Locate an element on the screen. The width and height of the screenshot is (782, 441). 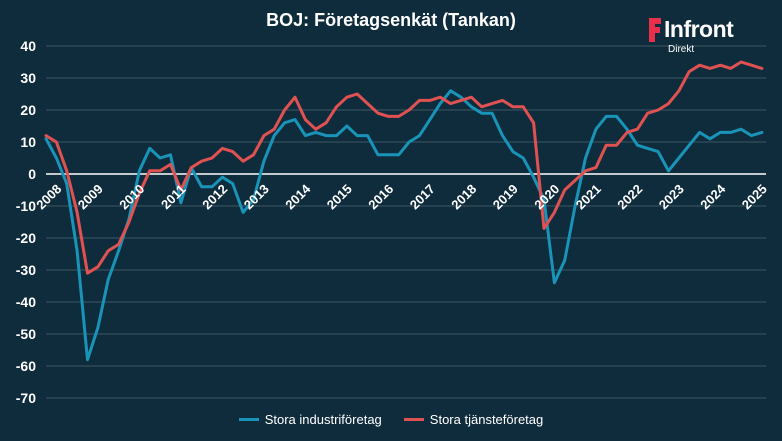
x-tick-label: 2015 is located at coordinates (339, 196).